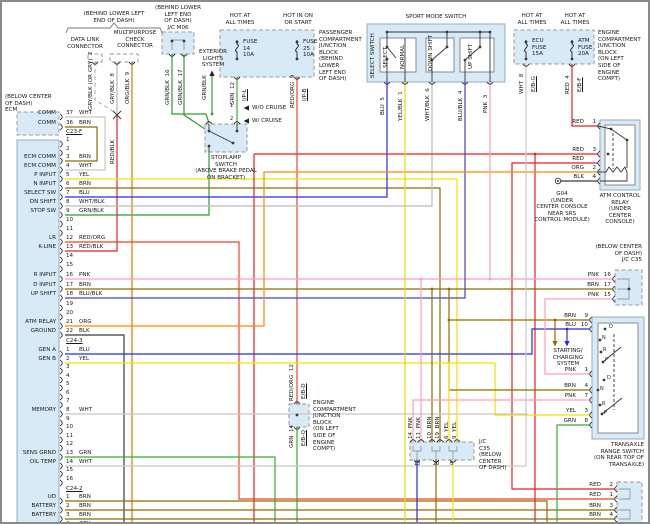 This screenshot has width=650, height=524. I want to click on ecm-comm-label-0: COMM, so click(47, 113).